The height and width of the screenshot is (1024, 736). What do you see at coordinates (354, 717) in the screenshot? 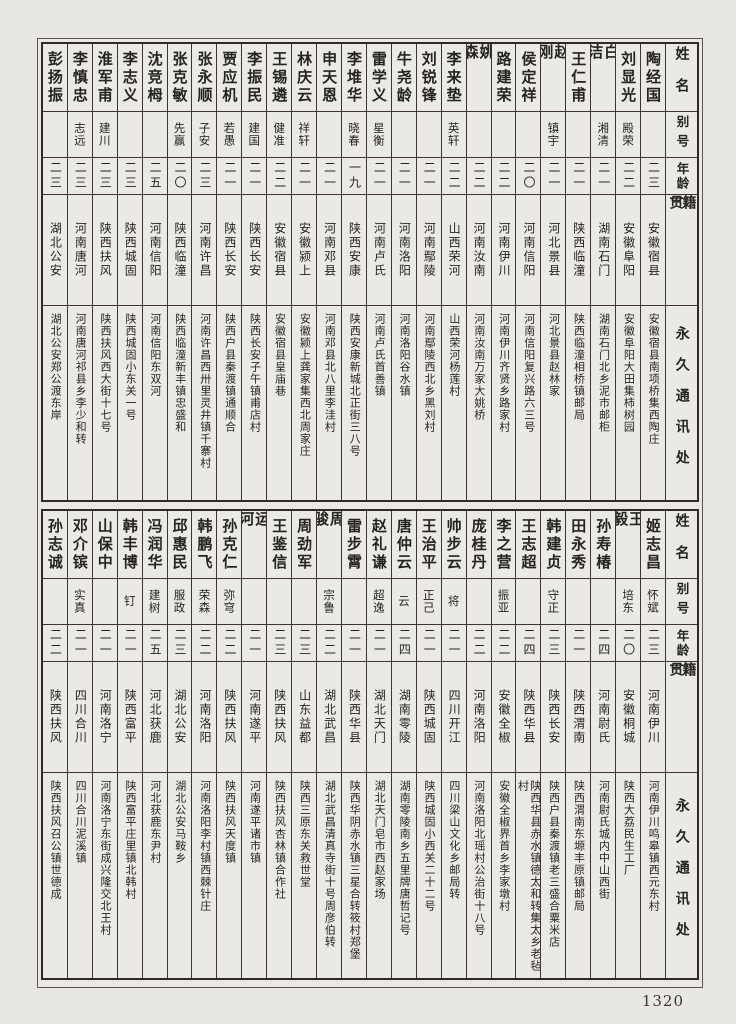
I see `entry-origin: 陕西华县` at bounding box center [354, 717].